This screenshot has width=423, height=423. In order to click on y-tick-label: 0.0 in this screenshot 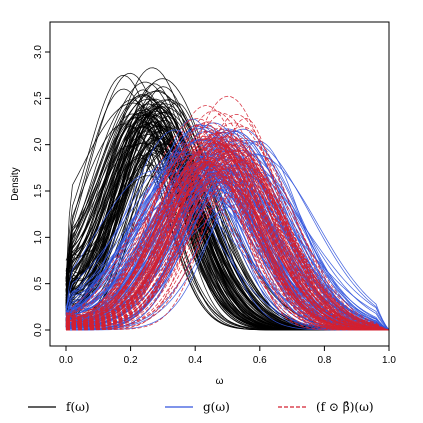, I will do `click(38, 330)`.